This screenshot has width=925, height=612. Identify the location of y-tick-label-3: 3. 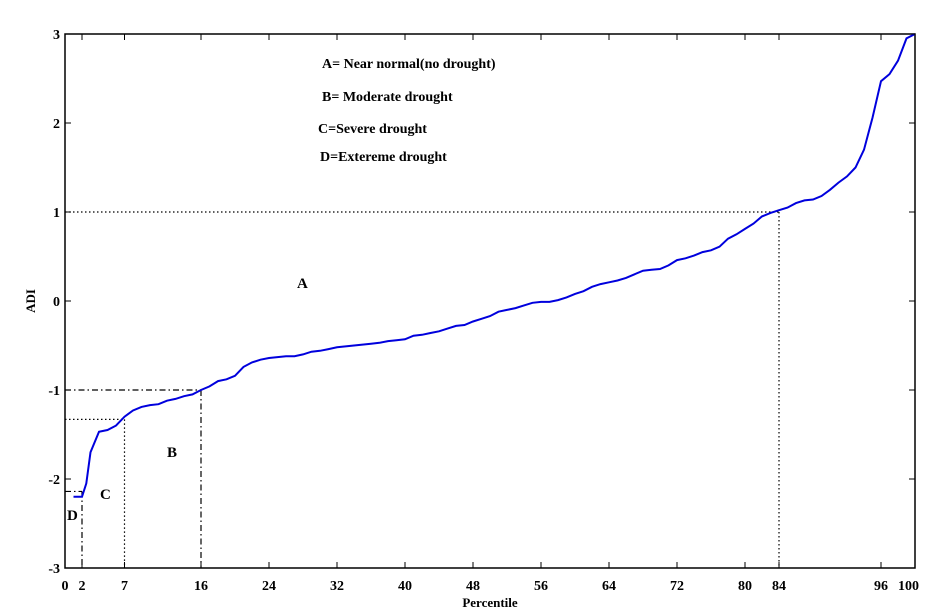
(56, 35).